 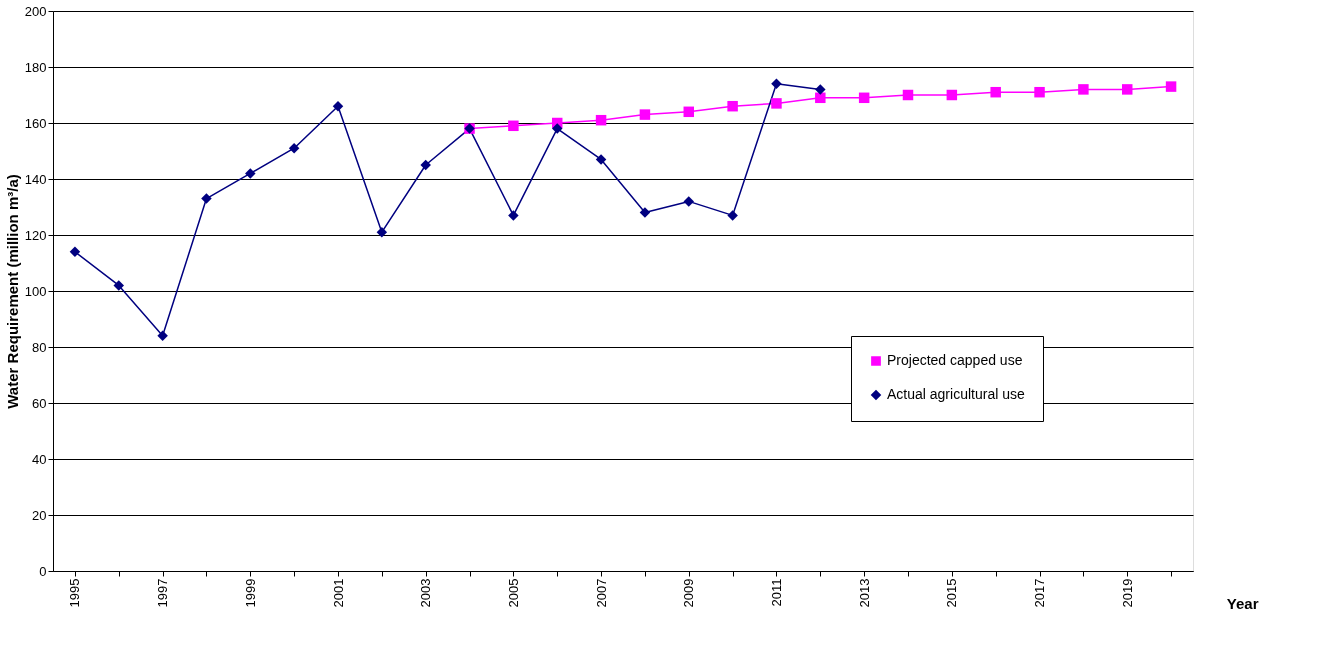 I want to click on x-tick-label: 2001, so click(x=338, y=593).